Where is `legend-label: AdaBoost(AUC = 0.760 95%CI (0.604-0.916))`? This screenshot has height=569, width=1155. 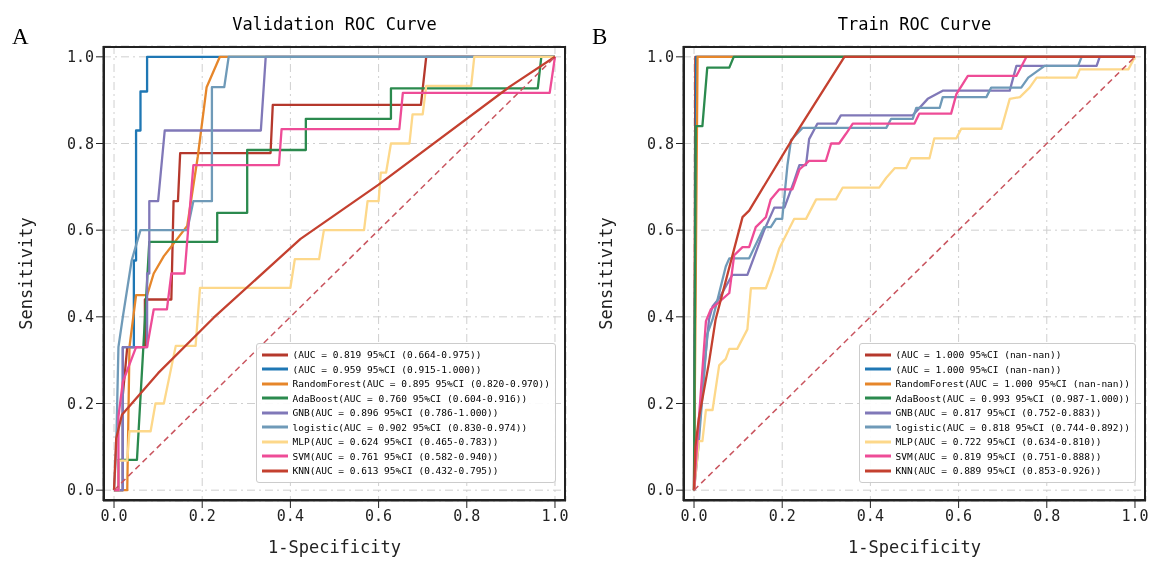 legend-label: AdaBoost(AUC = 0.760 95%CI (0.604-0.916)) is located at coordinates (410, 398).